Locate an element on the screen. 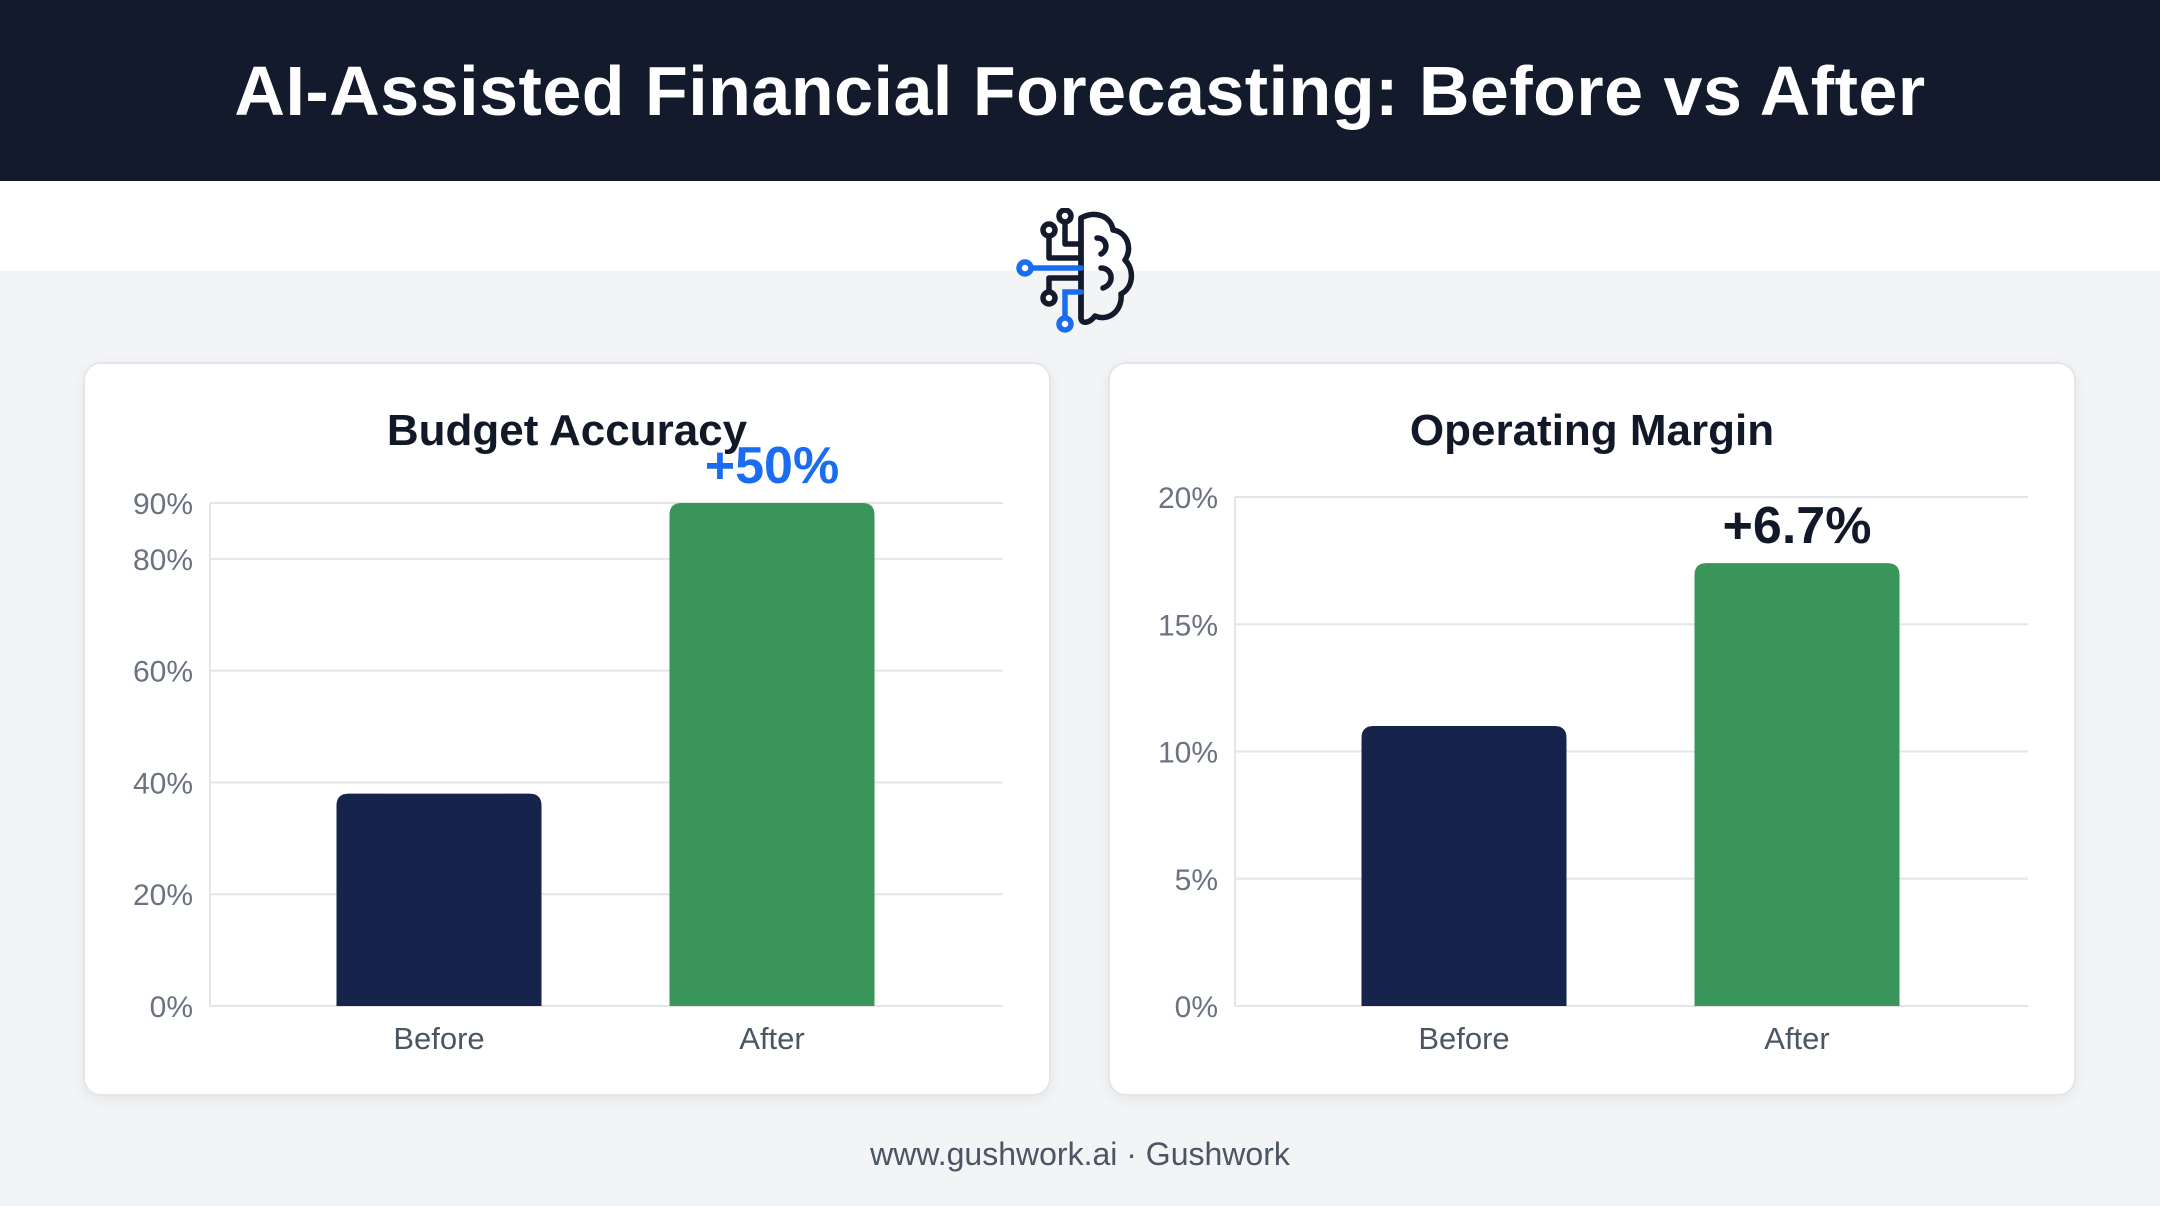  y-tick-label: 60% is located at coordinates (163, 672).